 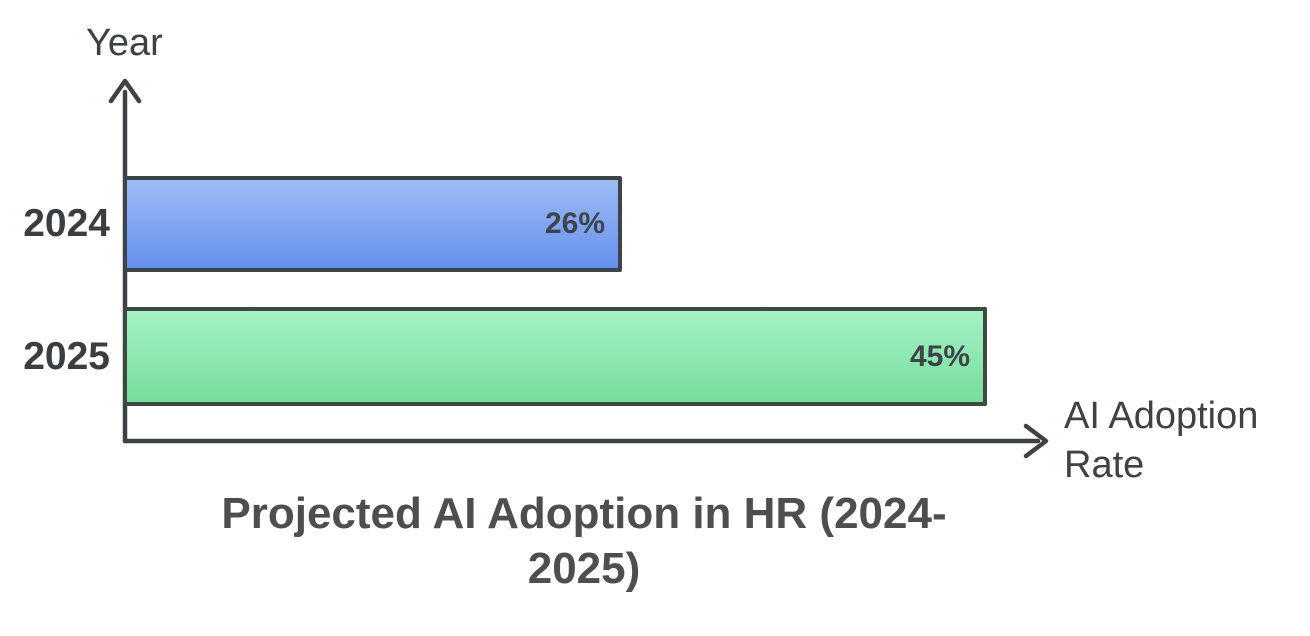 What do you see at coordinates (66, 223) in the screenshot?
I see `category-label-2024: 2024` at bounding box center [66, 223].